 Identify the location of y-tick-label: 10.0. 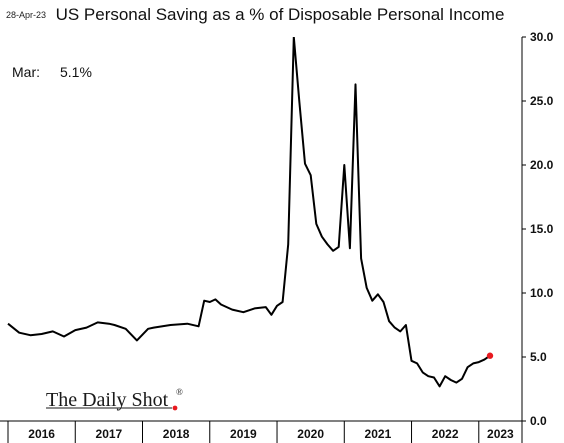
(542, 293).